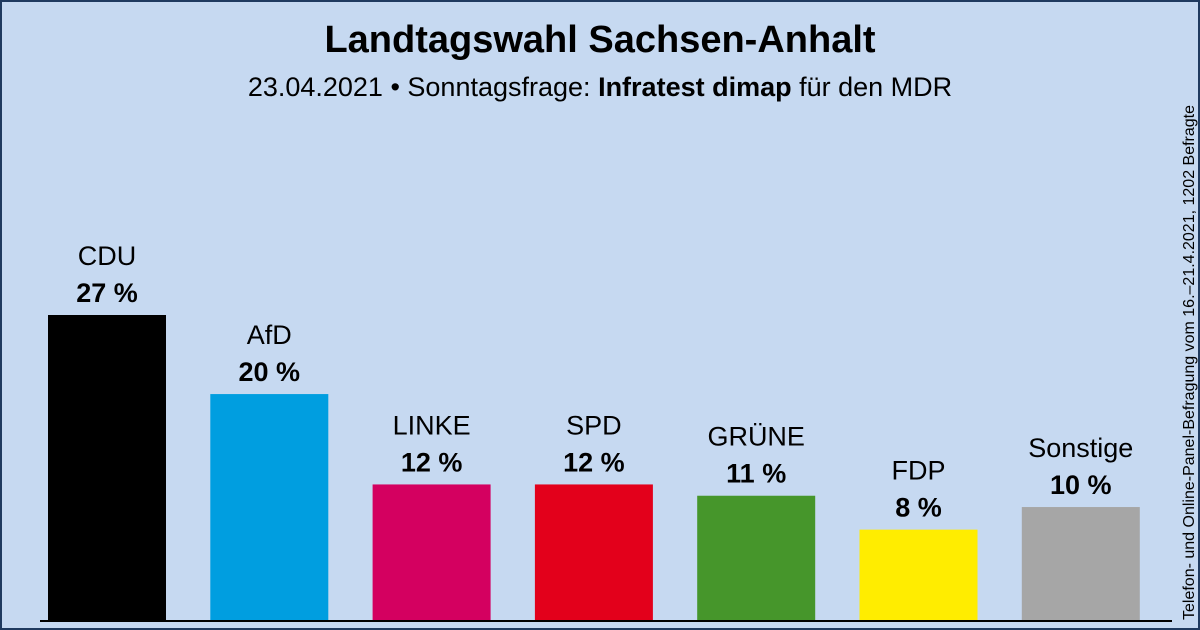  I want to click on chart-title: Landtagswahl Sachsen-Anhalt, so click(599, 40).